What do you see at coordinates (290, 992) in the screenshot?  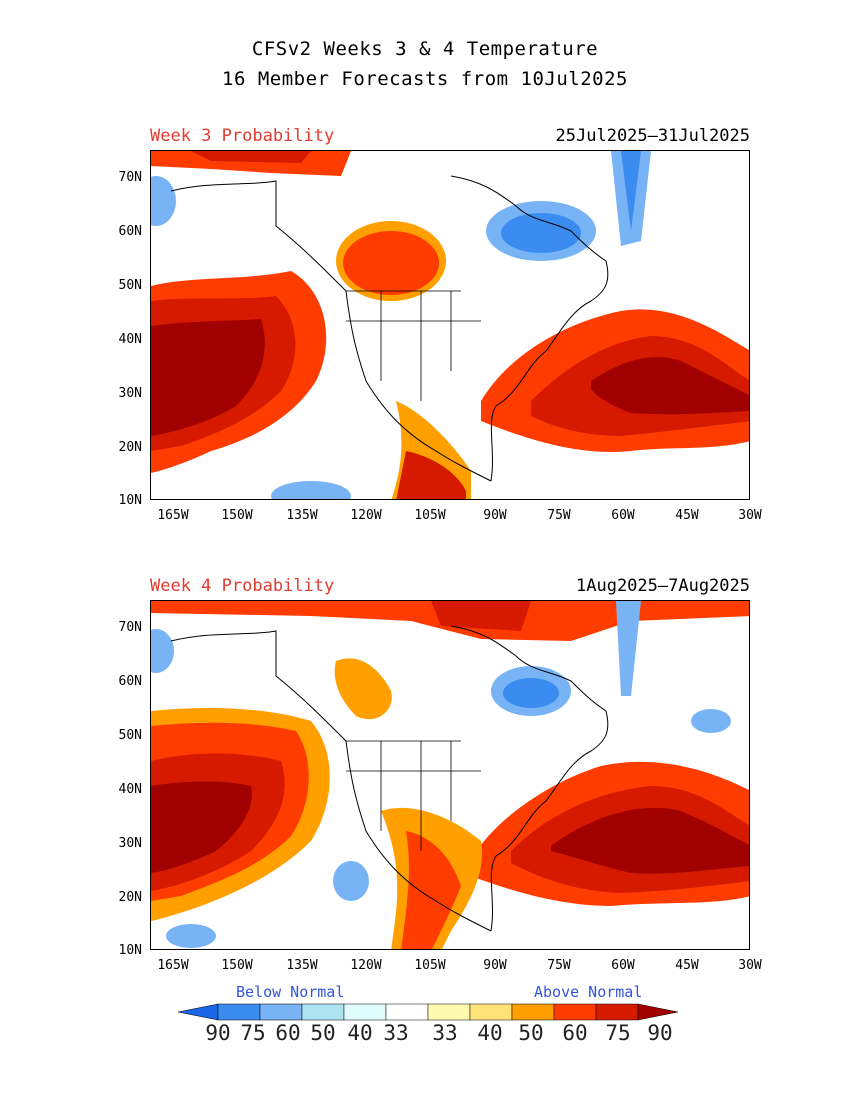 I see `legend-below-normal: Below Normal` at bounding box center [290, 992].